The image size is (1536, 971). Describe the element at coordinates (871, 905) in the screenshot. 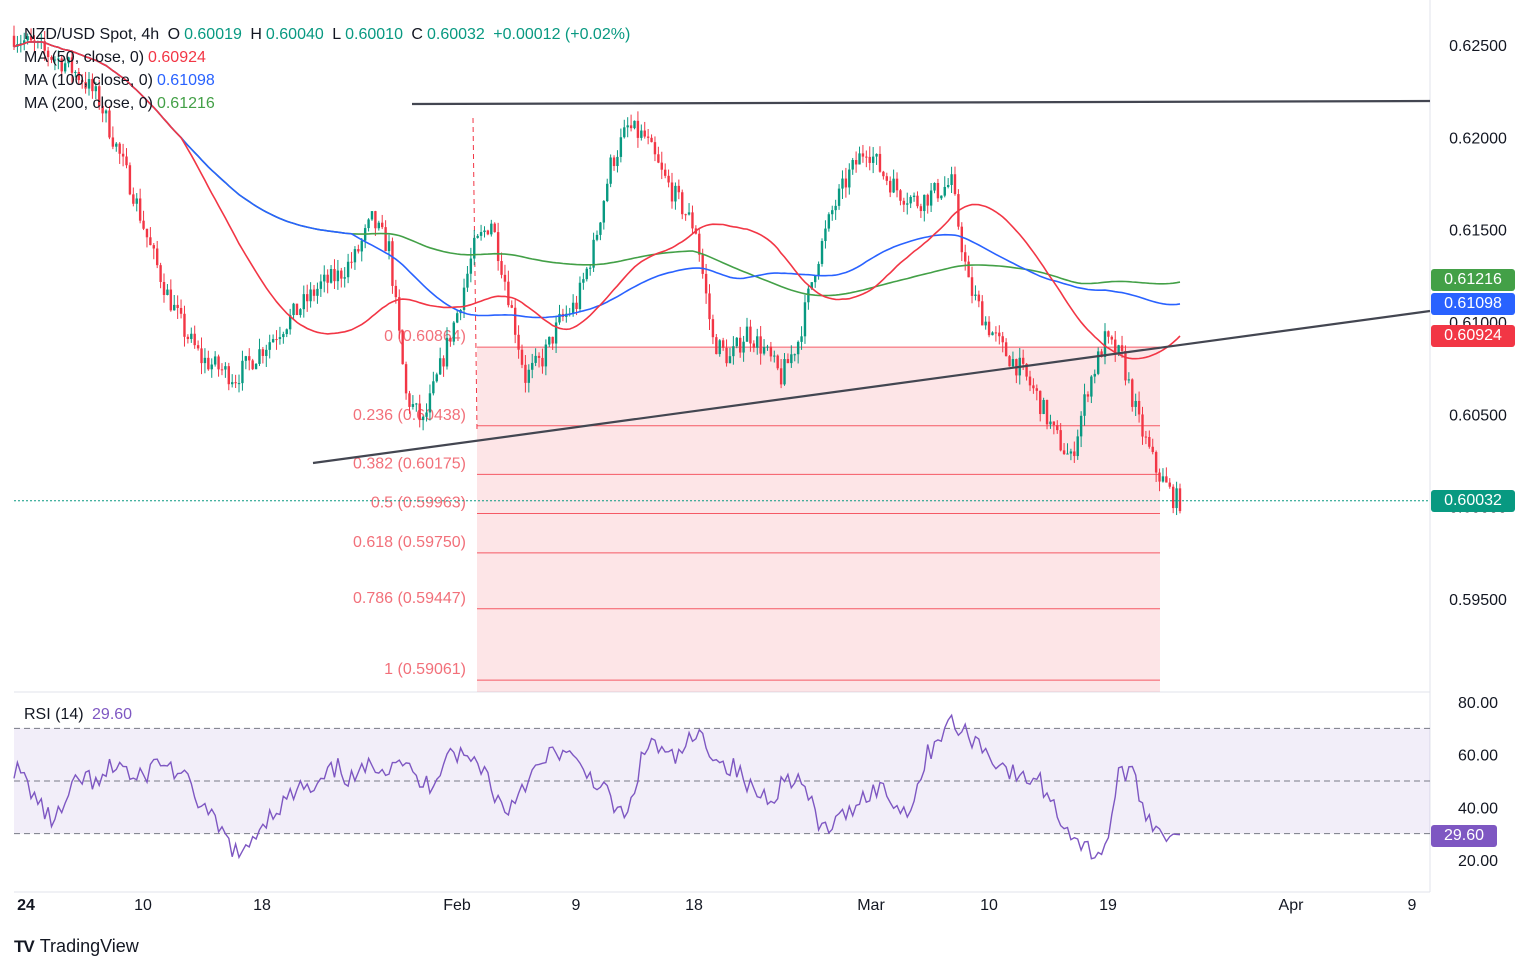

I see `time-axis-label: Mar` at that location.